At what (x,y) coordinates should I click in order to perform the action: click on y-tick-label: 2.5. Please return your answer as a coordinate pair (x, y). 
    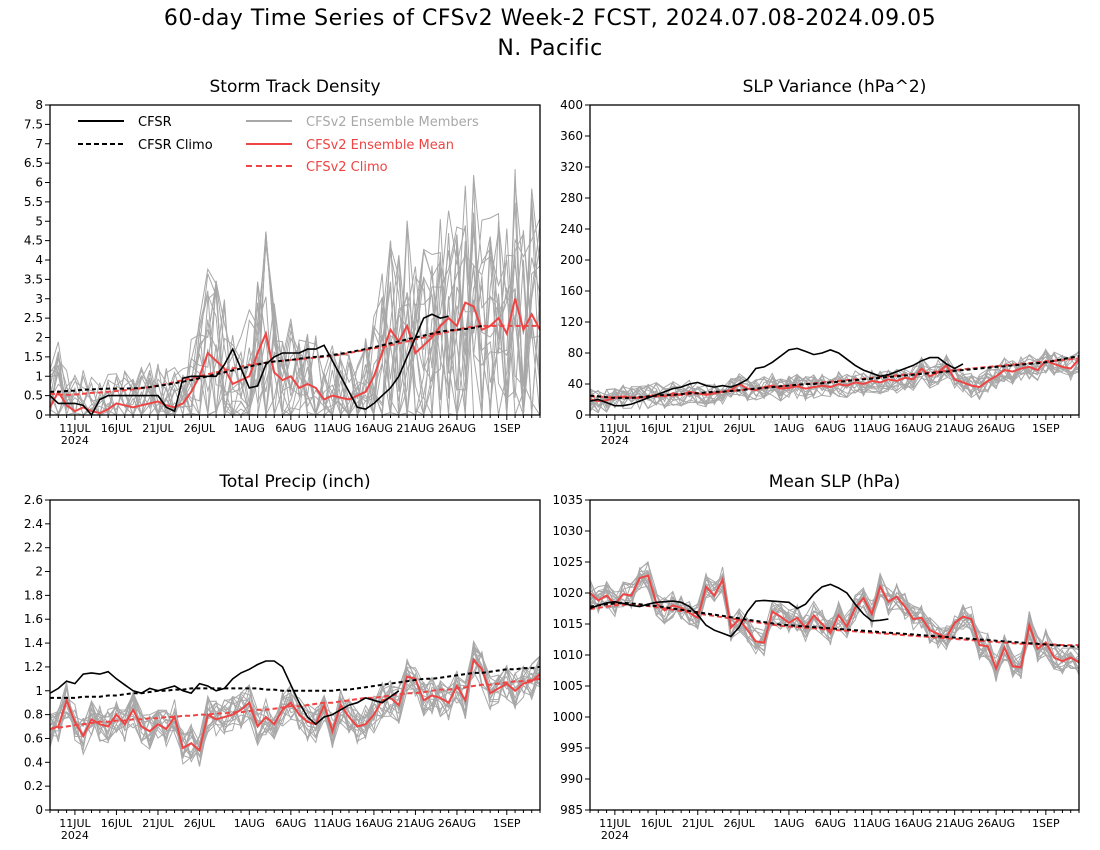
    Looking at the image, I should click on (33, 318).